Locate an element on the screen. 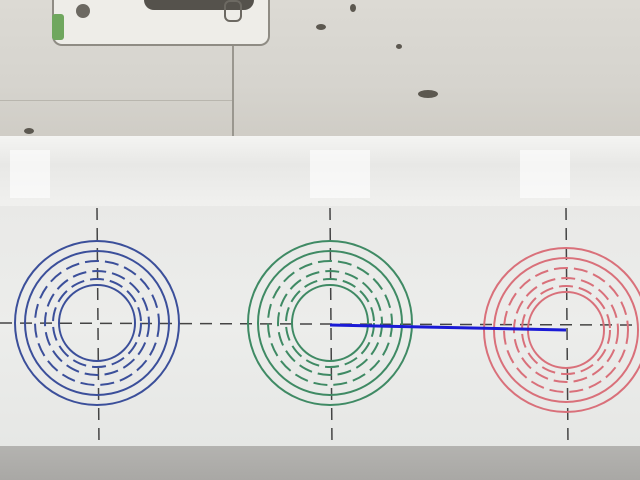  target-center-ring is located at coordinates (330, 323).